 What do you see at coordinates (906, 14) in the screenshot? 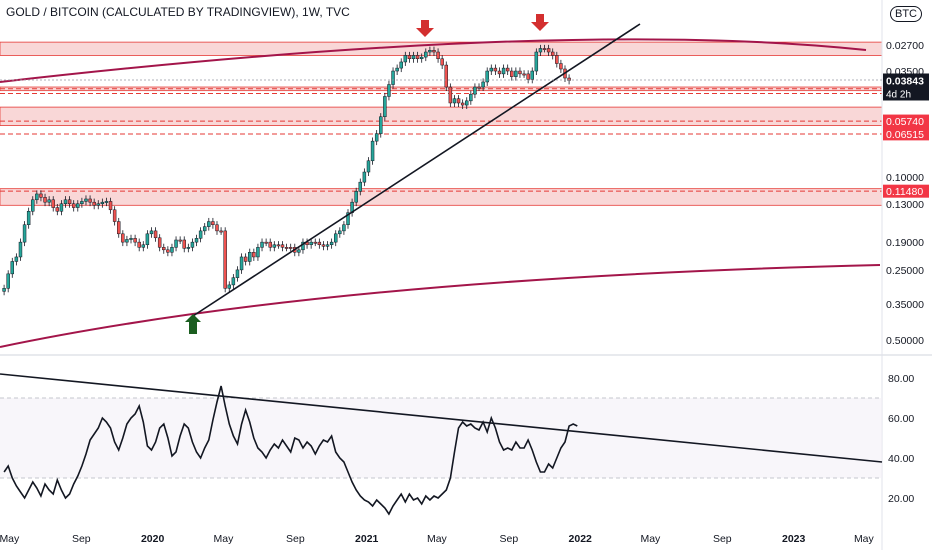
I see `currency-badge: BTC` at bounding box center [906, 14].